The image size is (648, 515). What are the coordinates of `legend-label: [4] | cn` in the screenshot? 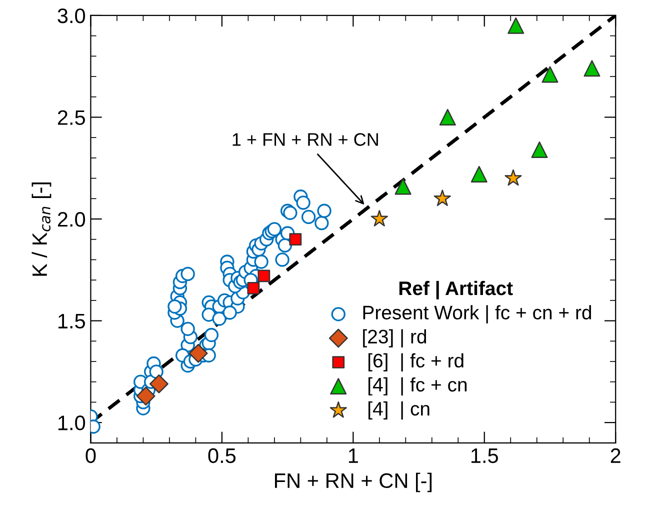 It's located at (399, 410).